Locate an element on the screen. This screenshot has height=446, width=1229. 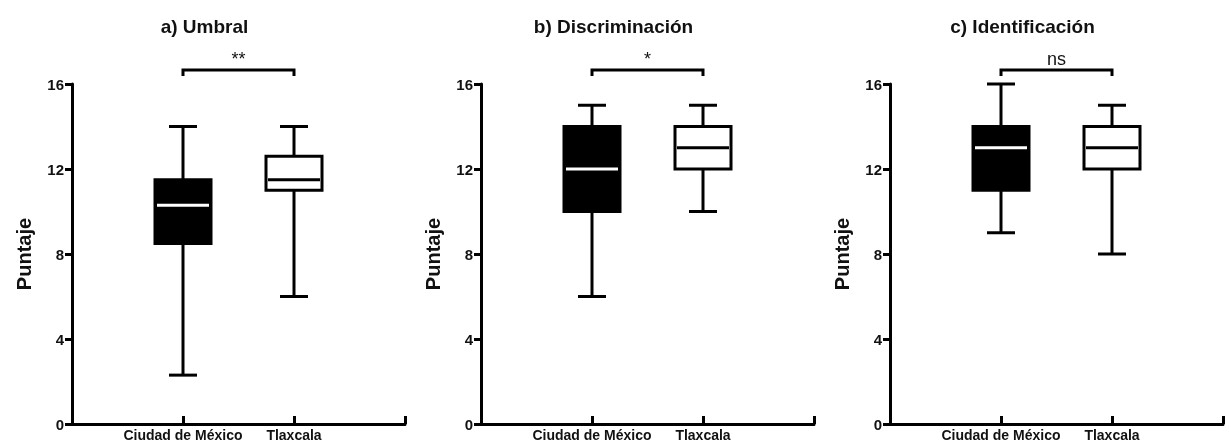
chart-title: a) Umbral is located at coordinates (204, 26).